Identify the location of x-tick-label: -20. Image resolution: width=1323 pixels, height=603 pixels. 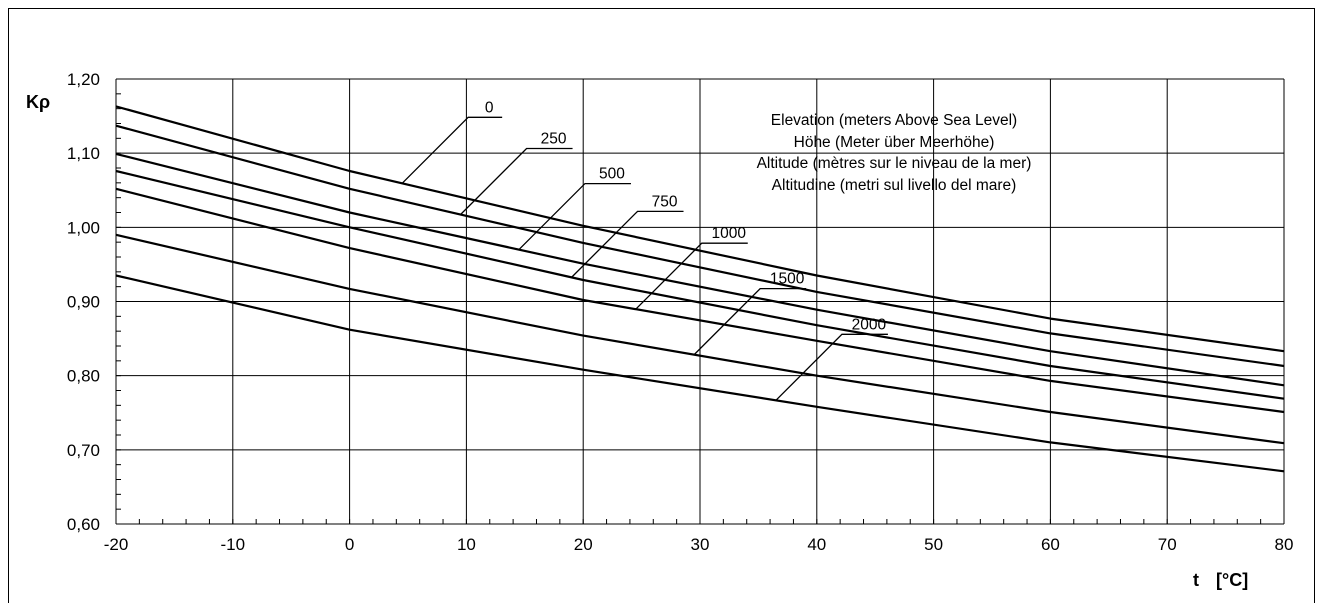
(116, 544).